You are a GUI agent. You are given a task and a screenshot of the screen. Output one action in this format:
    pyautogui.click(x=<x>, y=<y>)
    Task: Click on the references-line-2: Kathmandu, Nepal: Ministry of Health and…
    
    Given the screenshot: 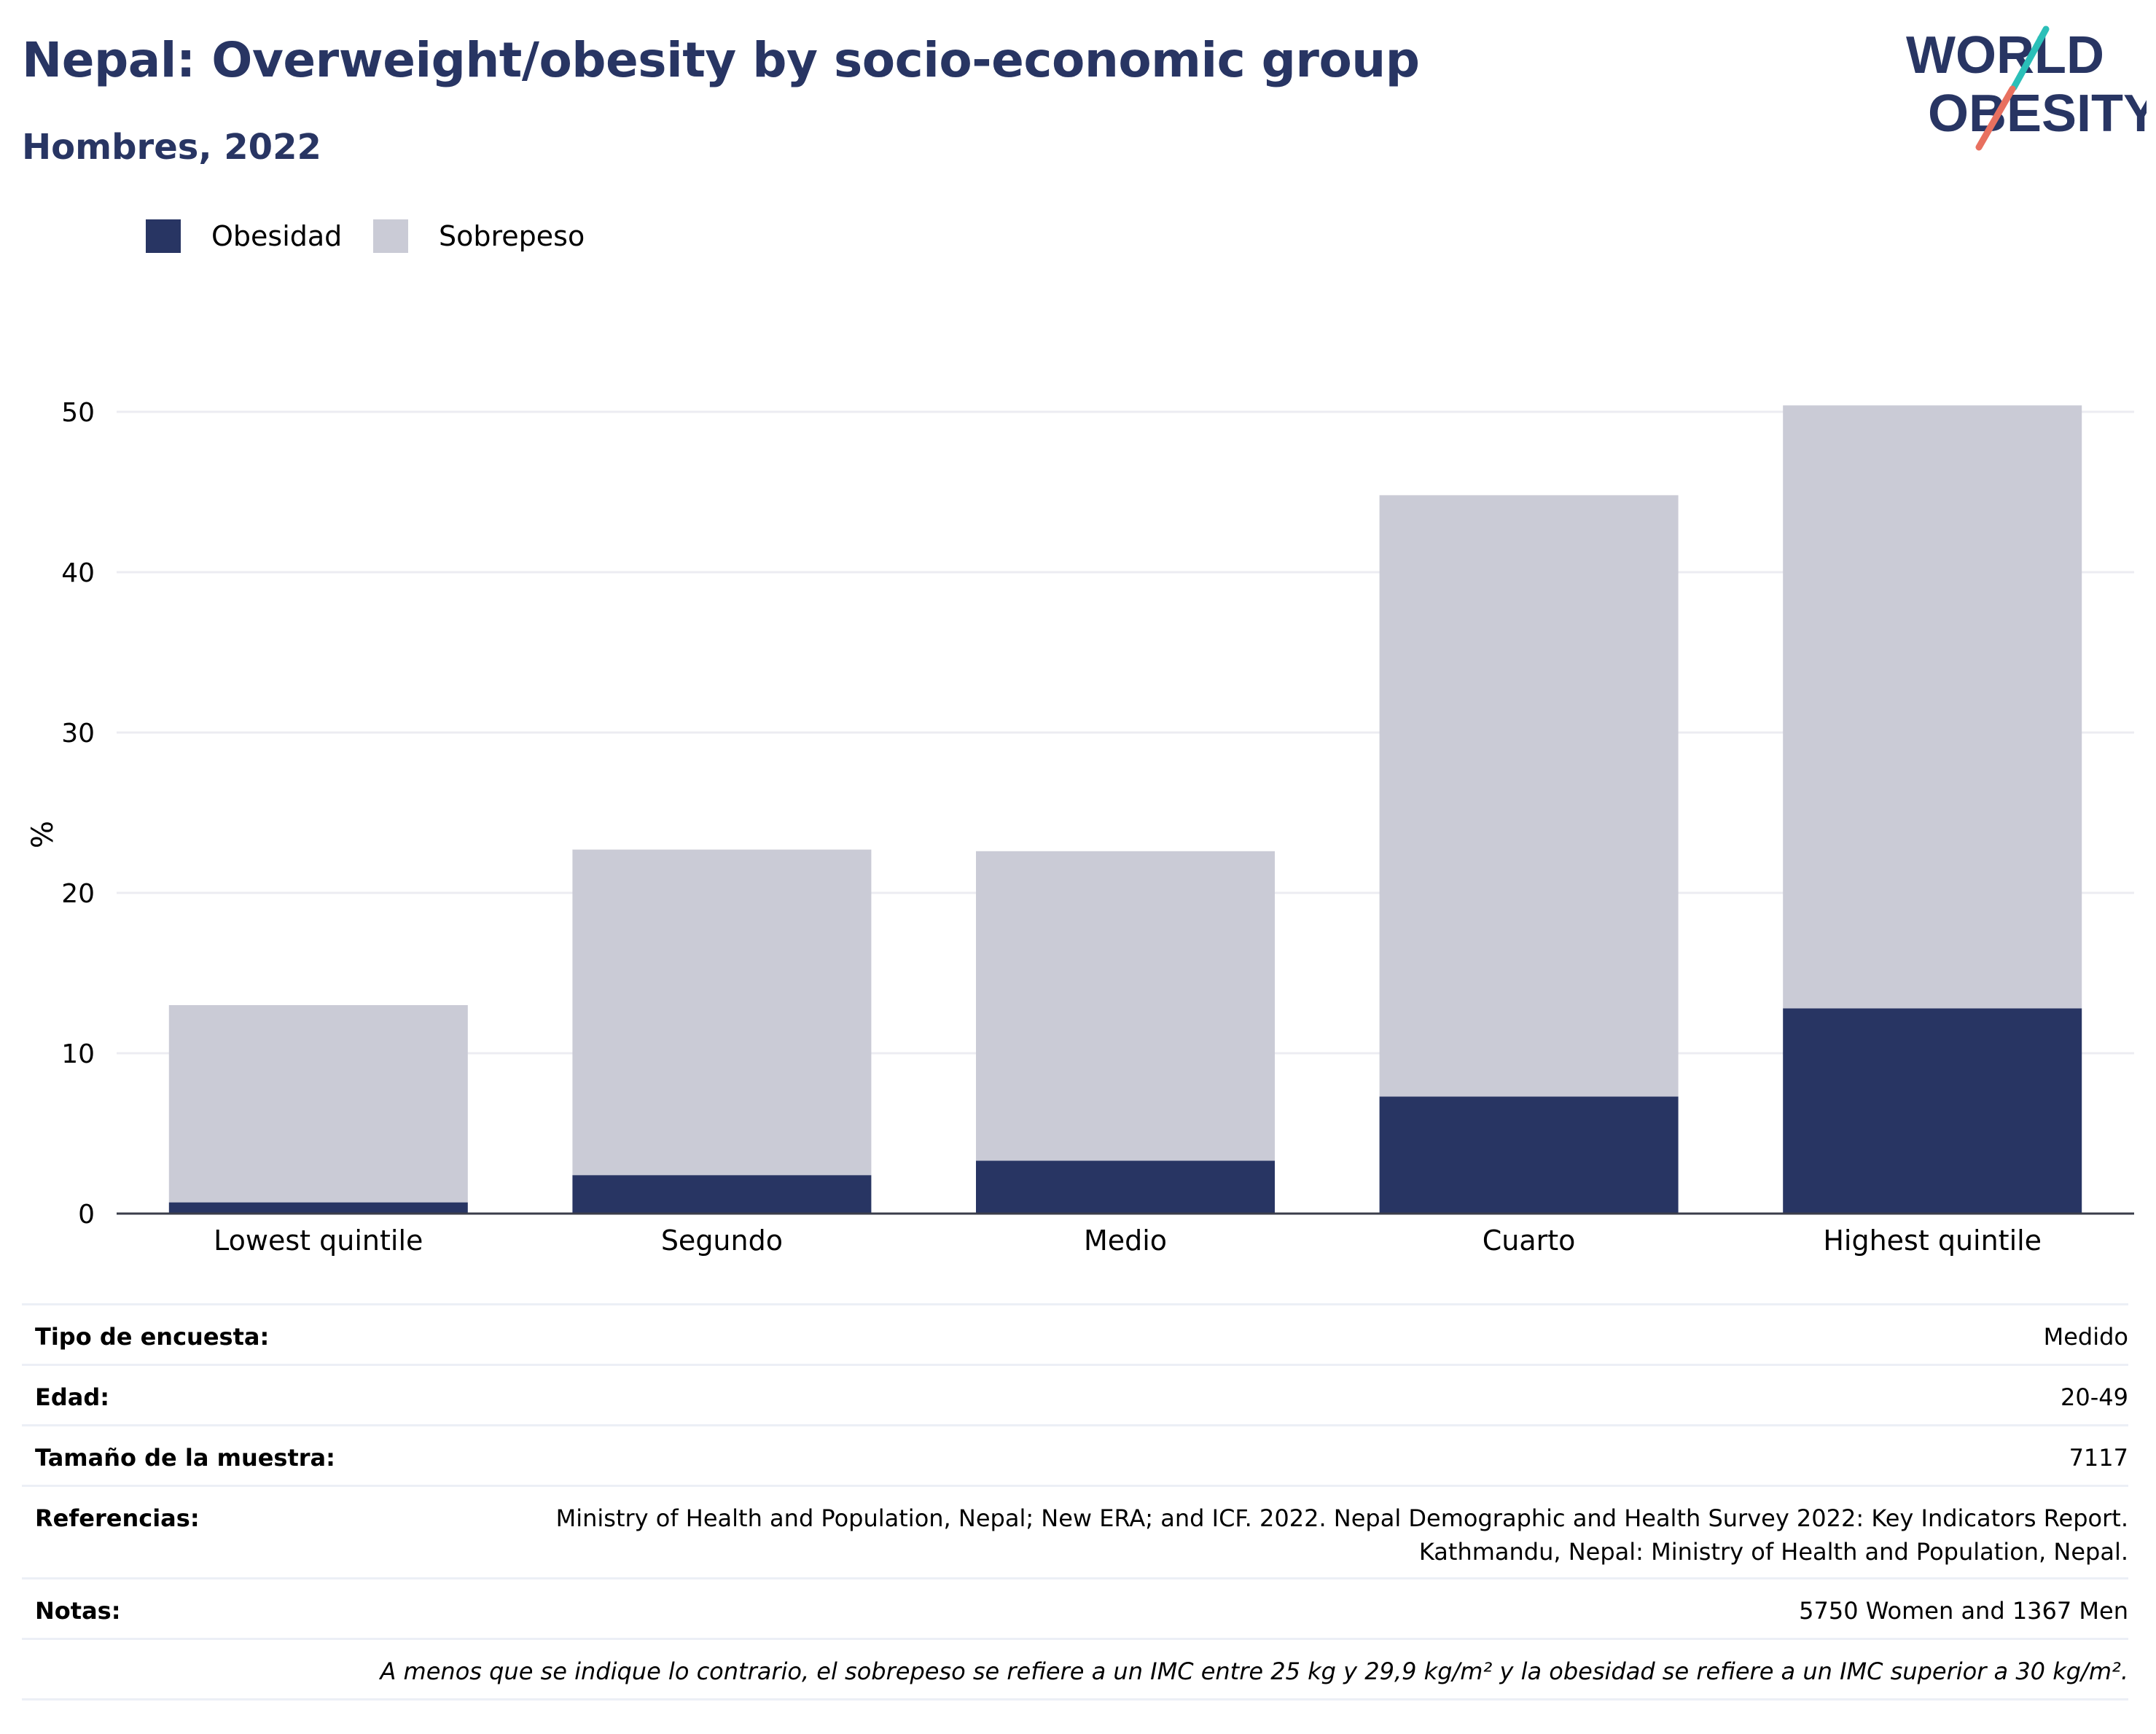 What is the action you would take?
    pyautogui.click(x=1773, y=1552)
    